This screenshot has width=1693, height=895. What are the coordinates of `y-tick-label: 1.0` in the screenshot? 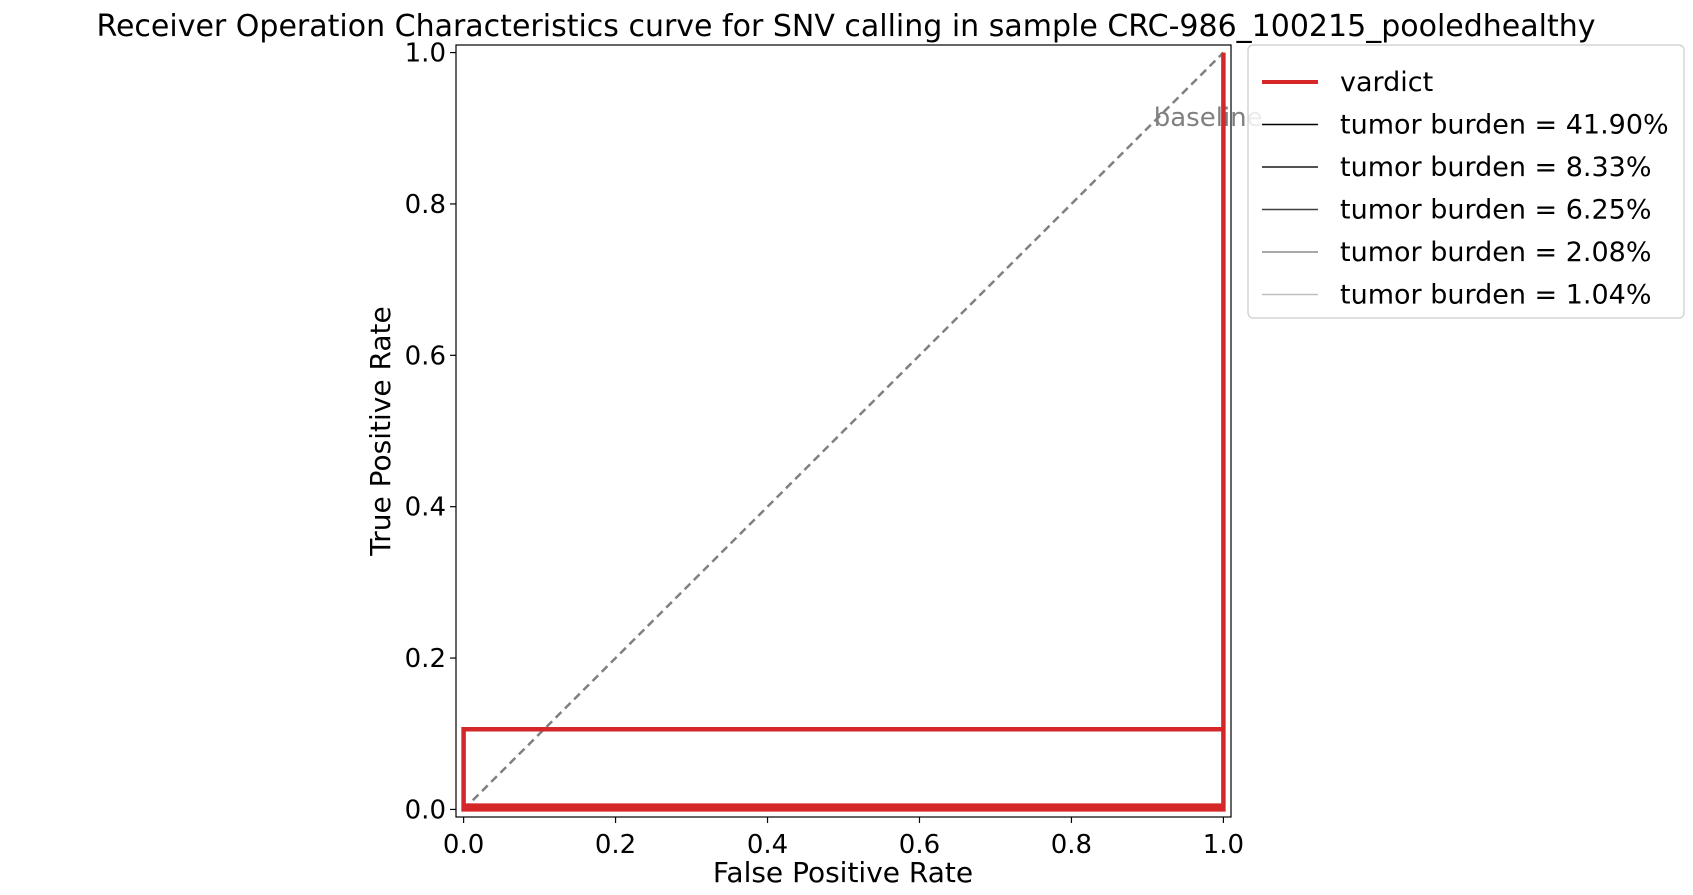 It's located at (425, 54).